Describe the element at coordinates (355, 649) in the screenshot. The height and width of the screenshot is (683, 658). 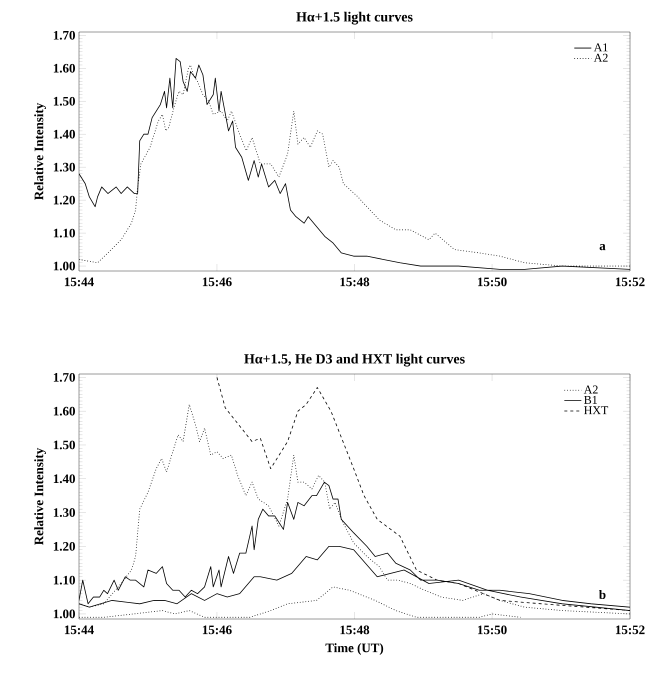
I see `x-axis-title: Time (UT)` at that location.